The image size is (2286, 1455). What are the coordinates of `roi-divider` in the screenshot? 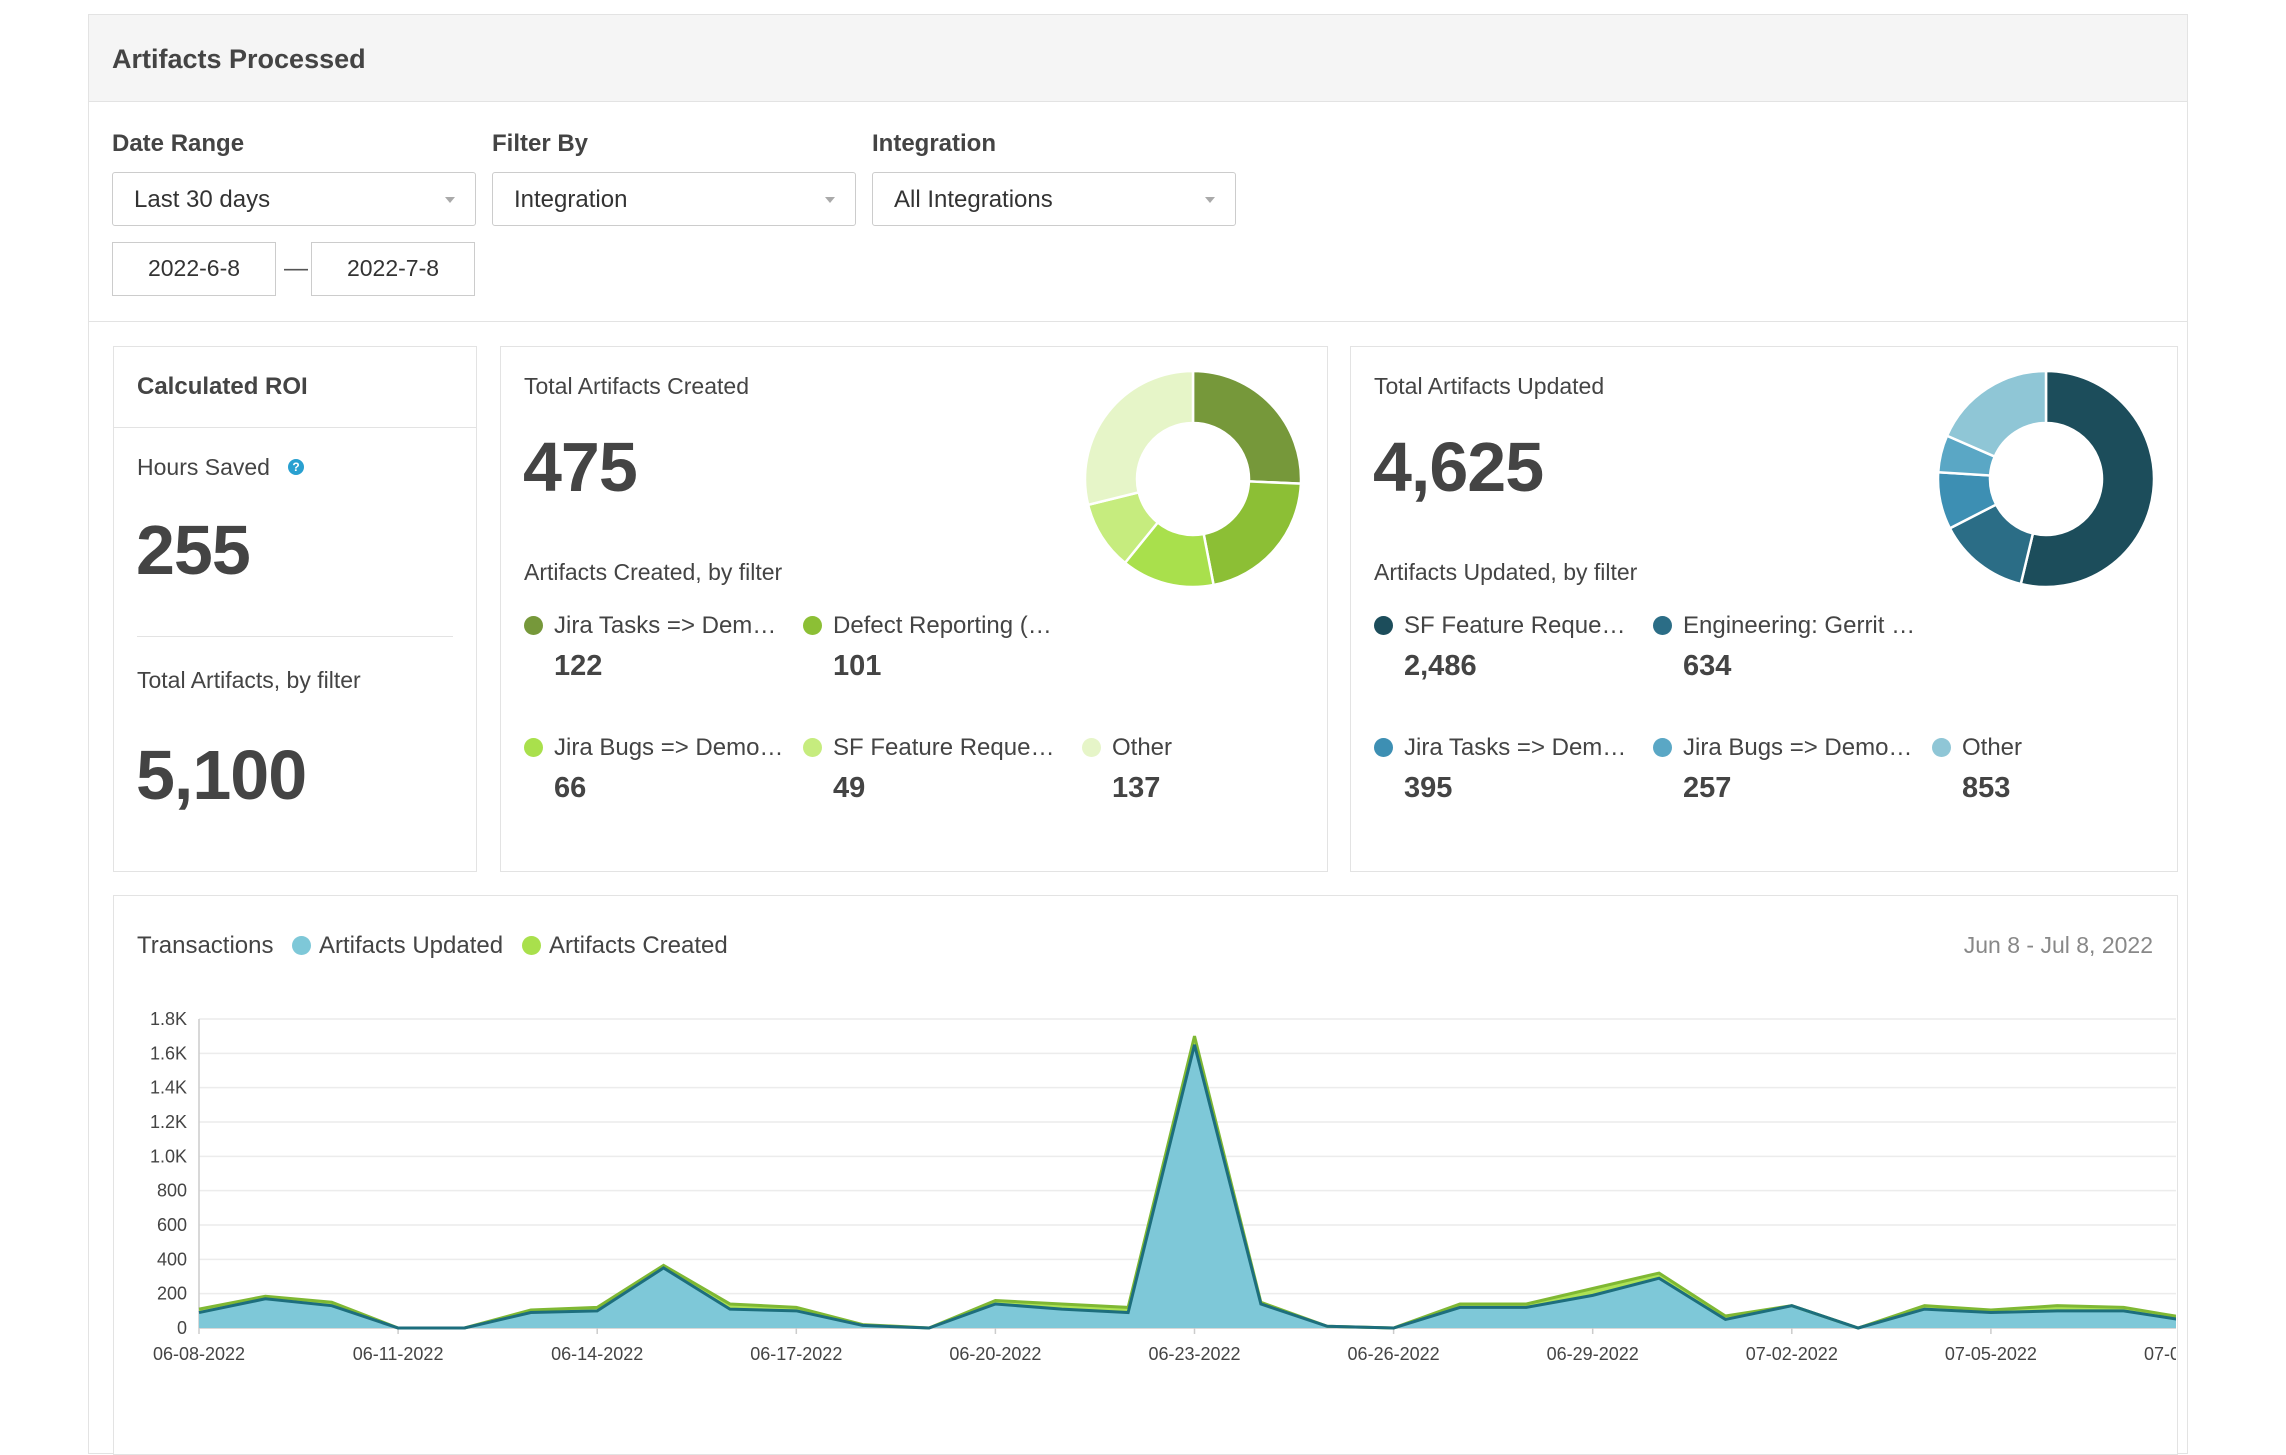 It's located at (295, 636).